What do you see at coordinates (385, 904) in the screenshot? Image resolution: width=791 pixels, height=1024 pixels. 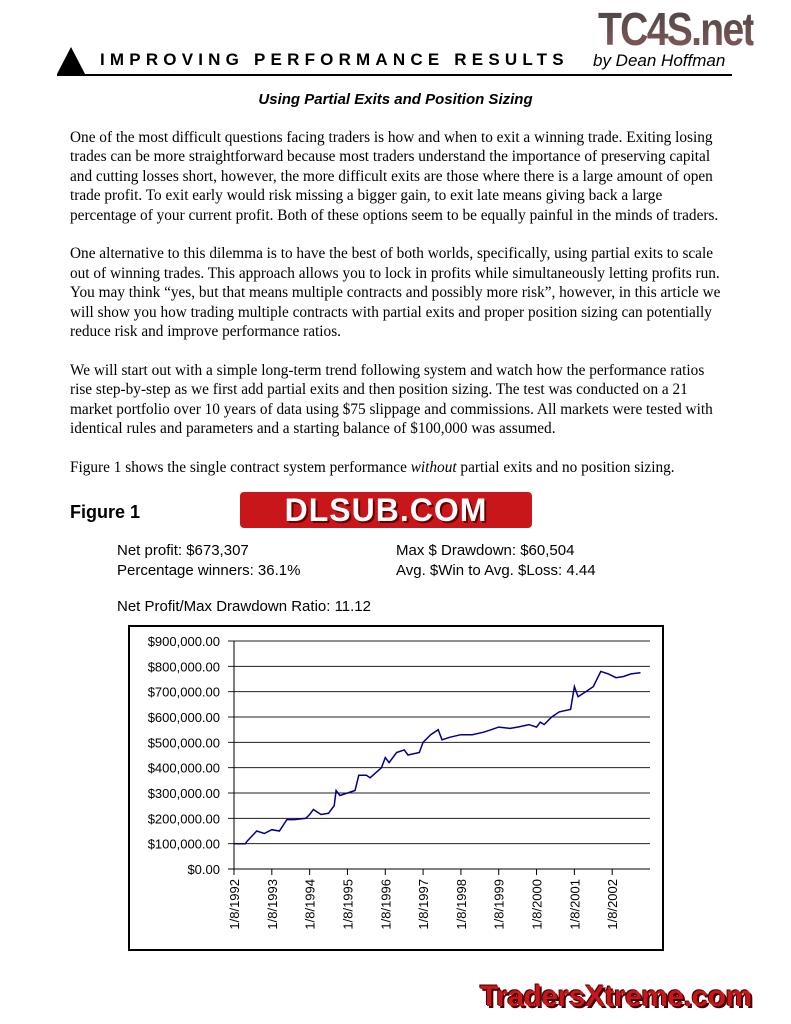 I see `x-tick-label: 1/8/1996` at bounding box center [385, 904].